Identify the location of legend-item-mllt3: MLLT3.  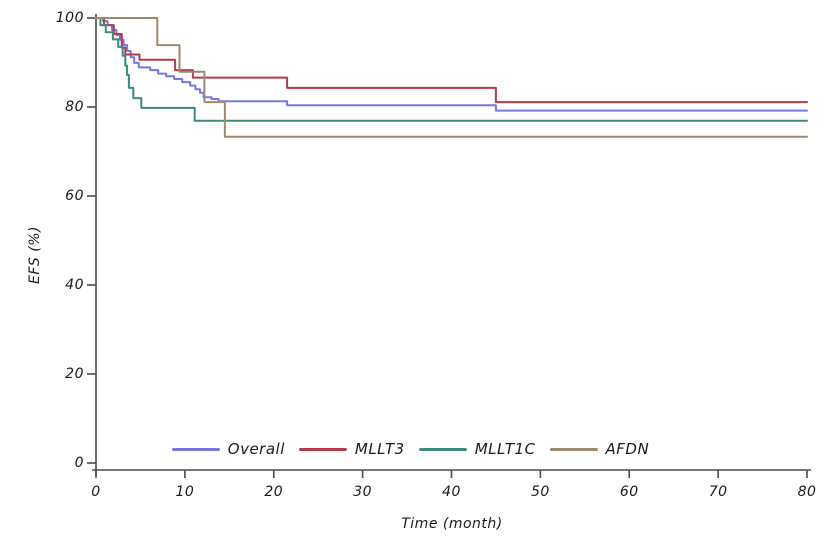
(356, 449).